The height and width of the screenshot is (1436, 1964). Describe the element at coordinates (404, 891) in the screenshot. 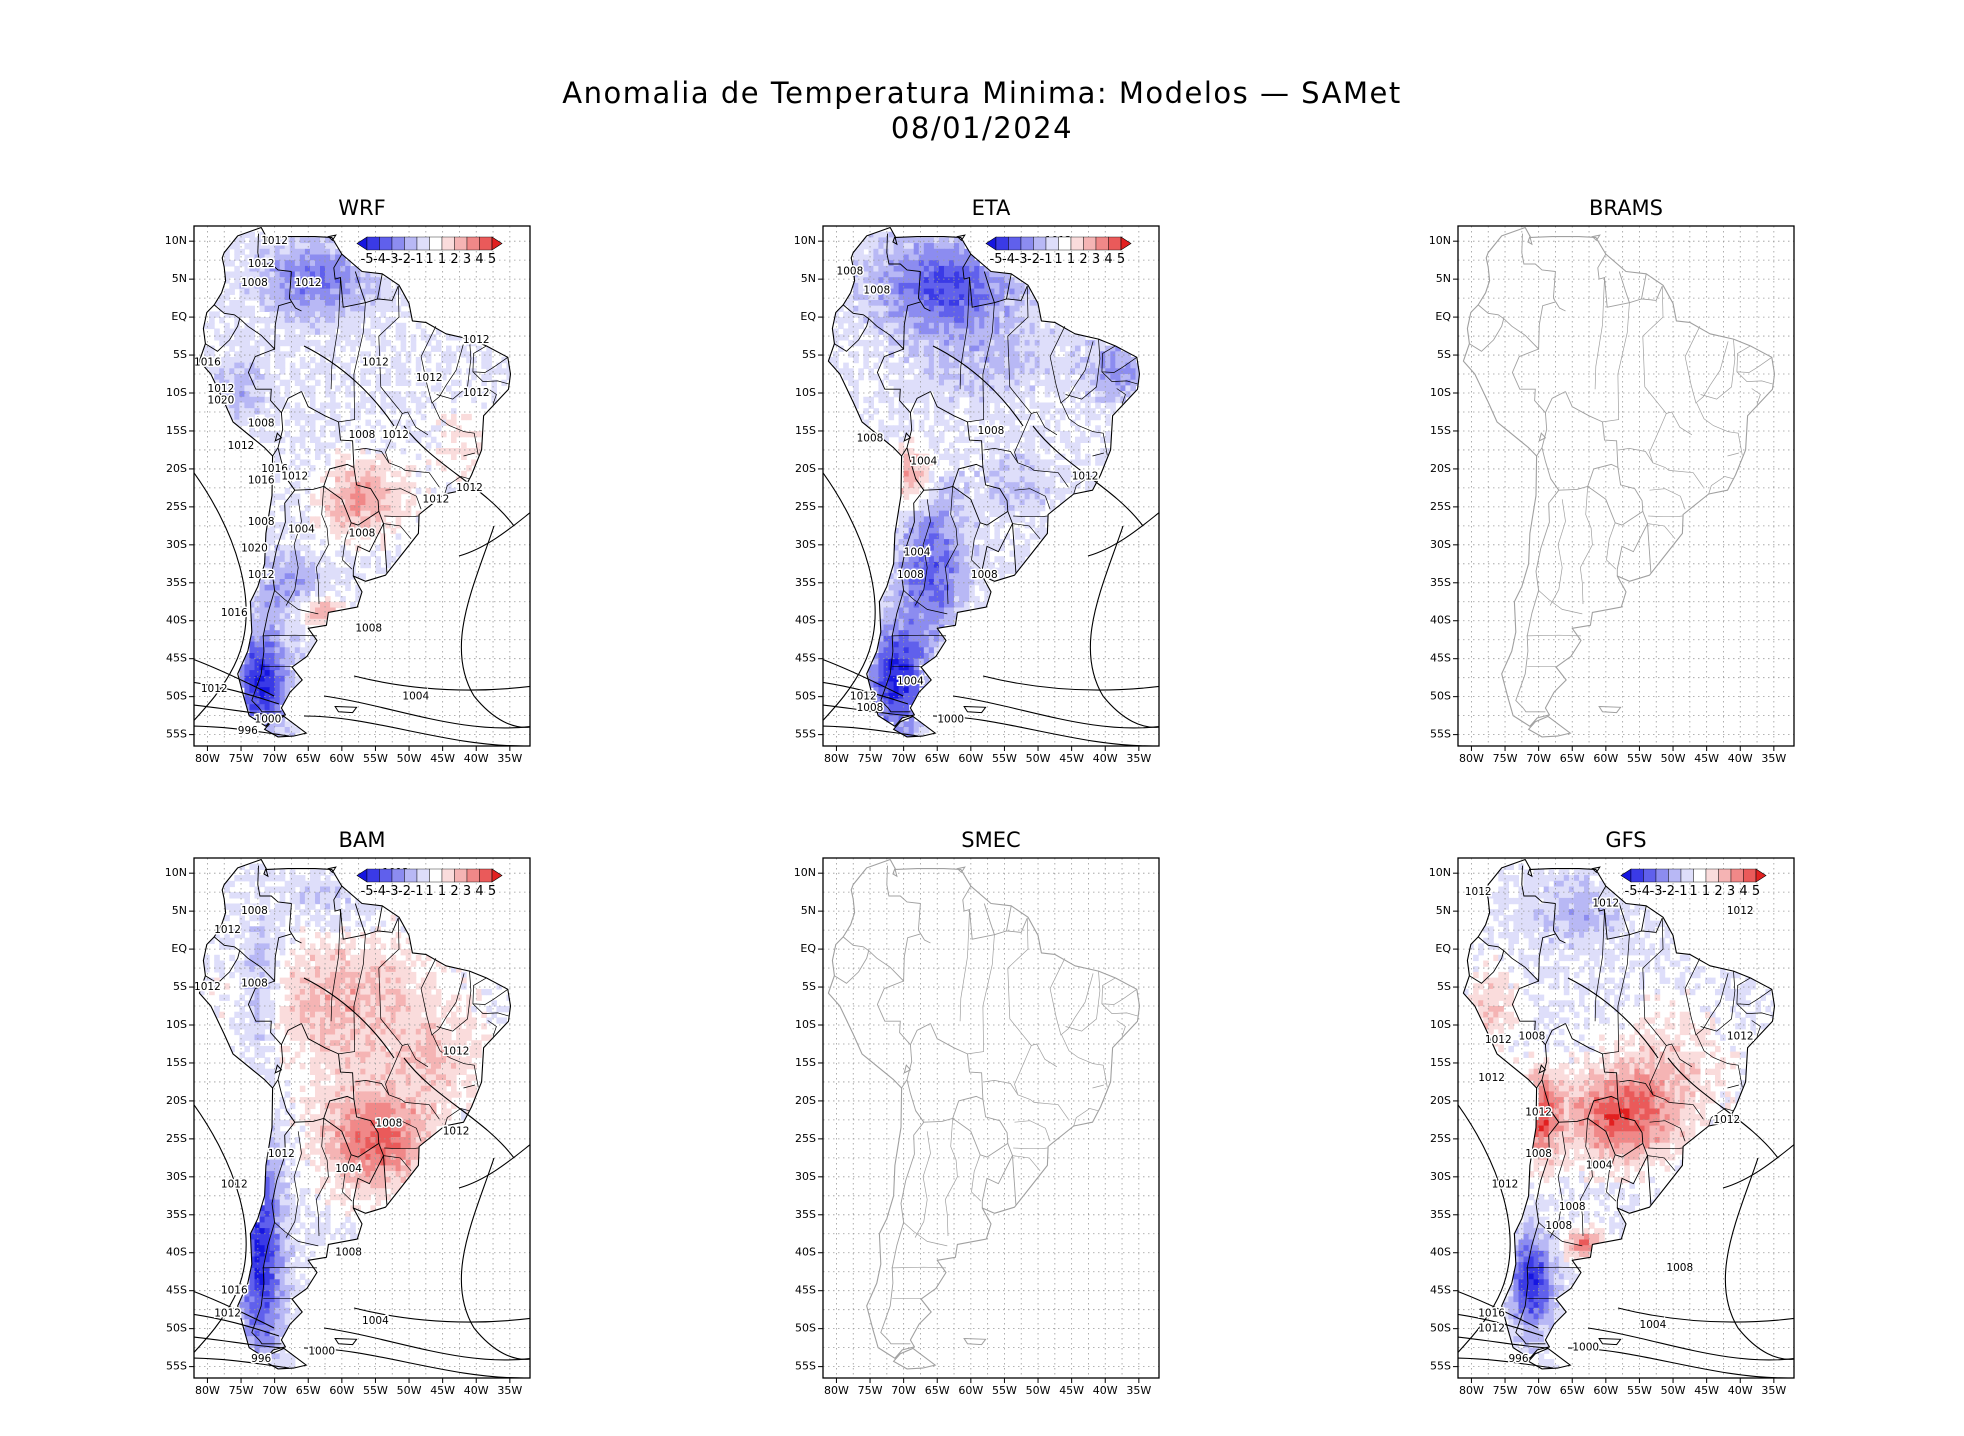

I see `colorbar-label: -2` at that location.